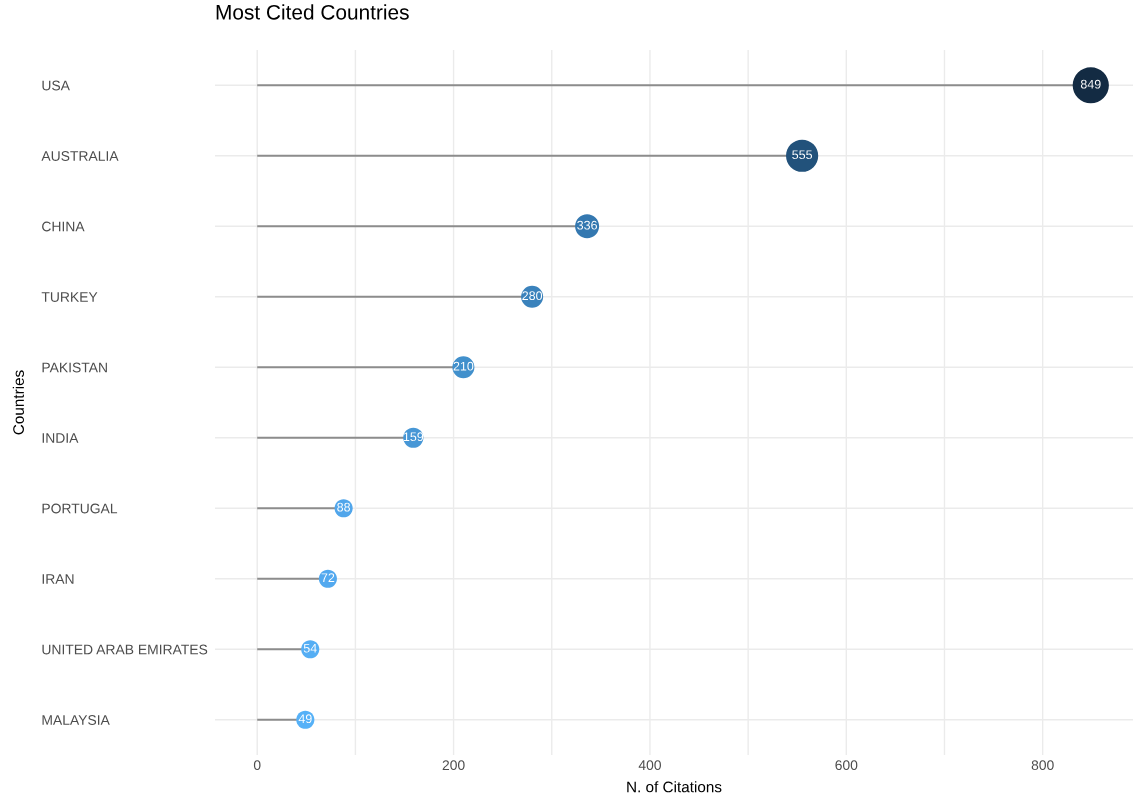 The width and height of the screenshot is (1133, 799). Describe the element at coordinates (305, 719) in the screenshot. I see `data-label: 49` at that location.